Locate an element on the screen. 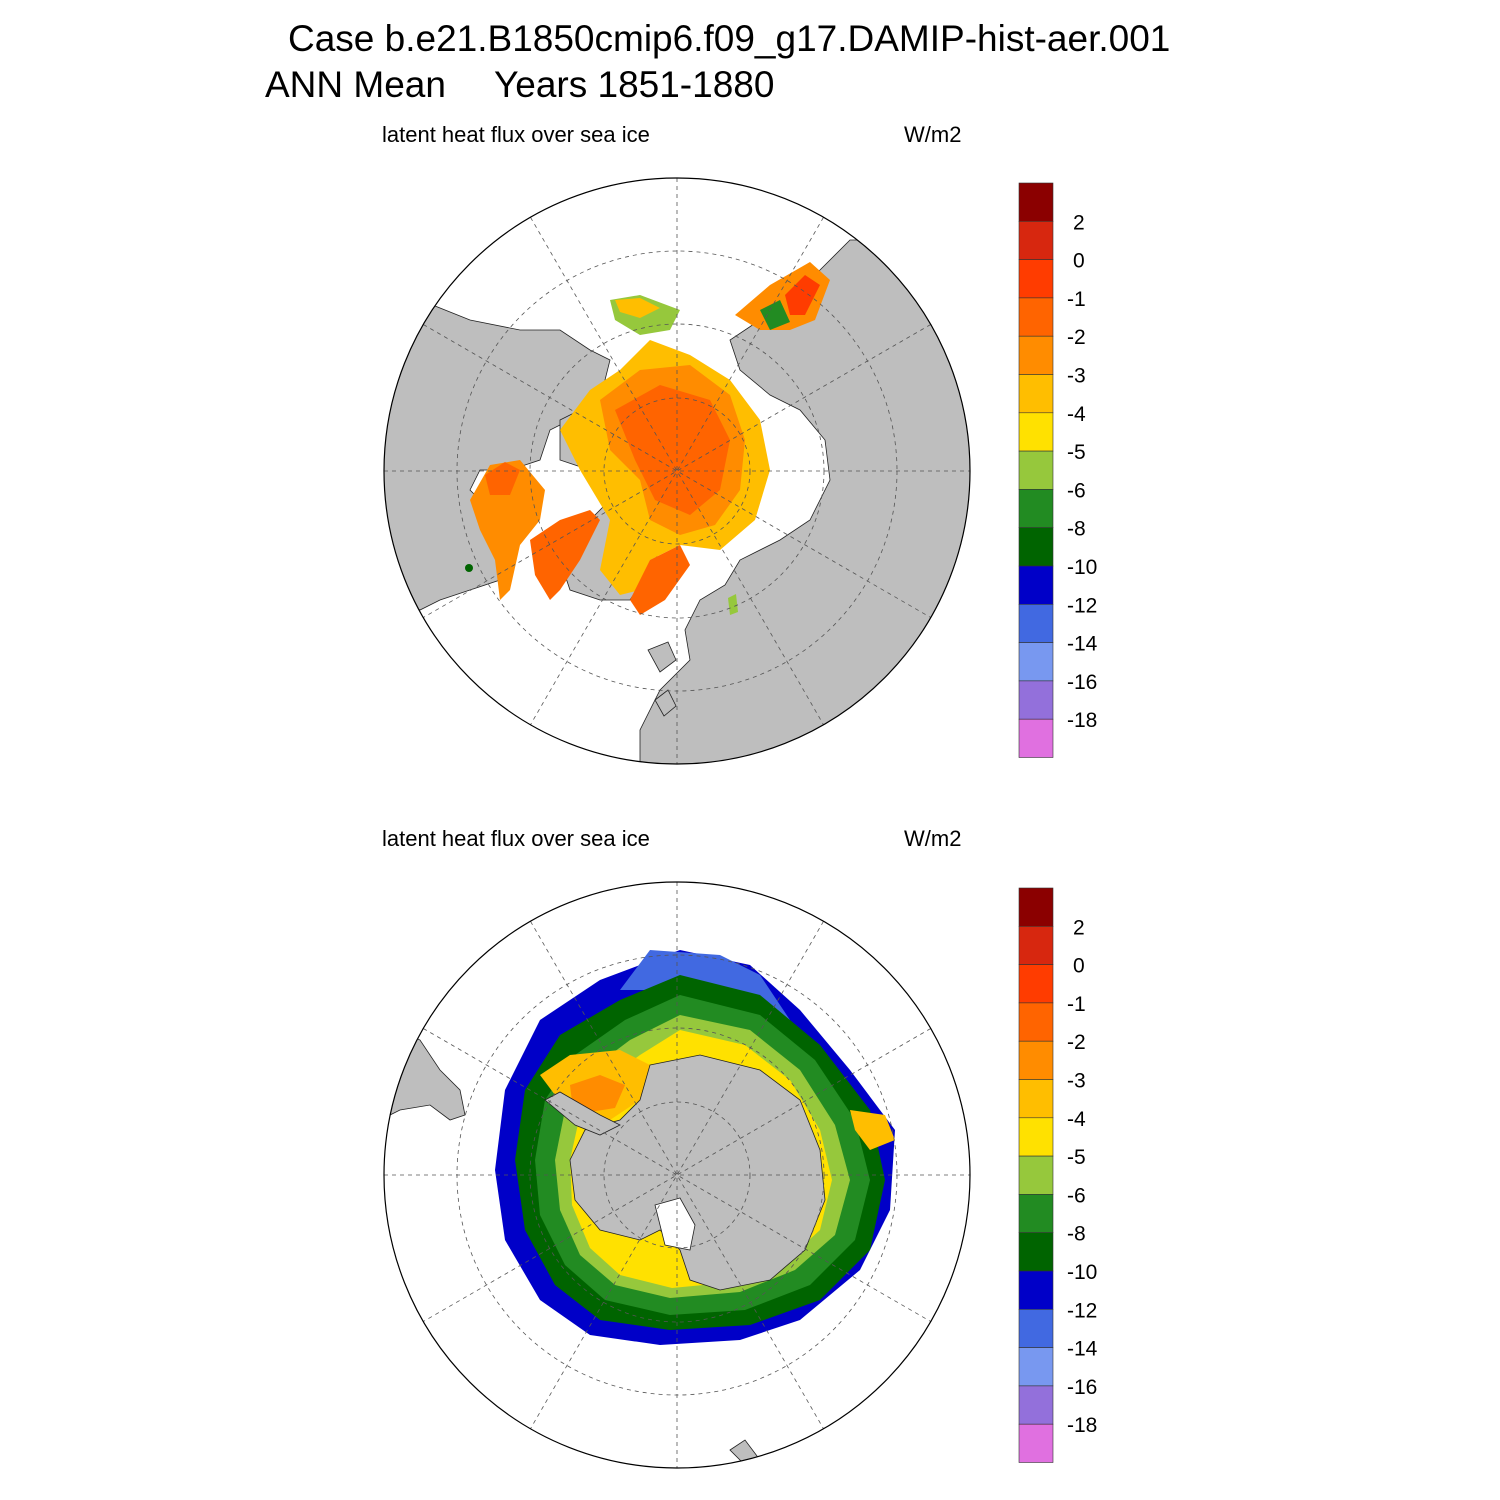 This screenshot has height=1500, width=1500. nh-ice-bering-yellow is located at coordinates (637, 308).